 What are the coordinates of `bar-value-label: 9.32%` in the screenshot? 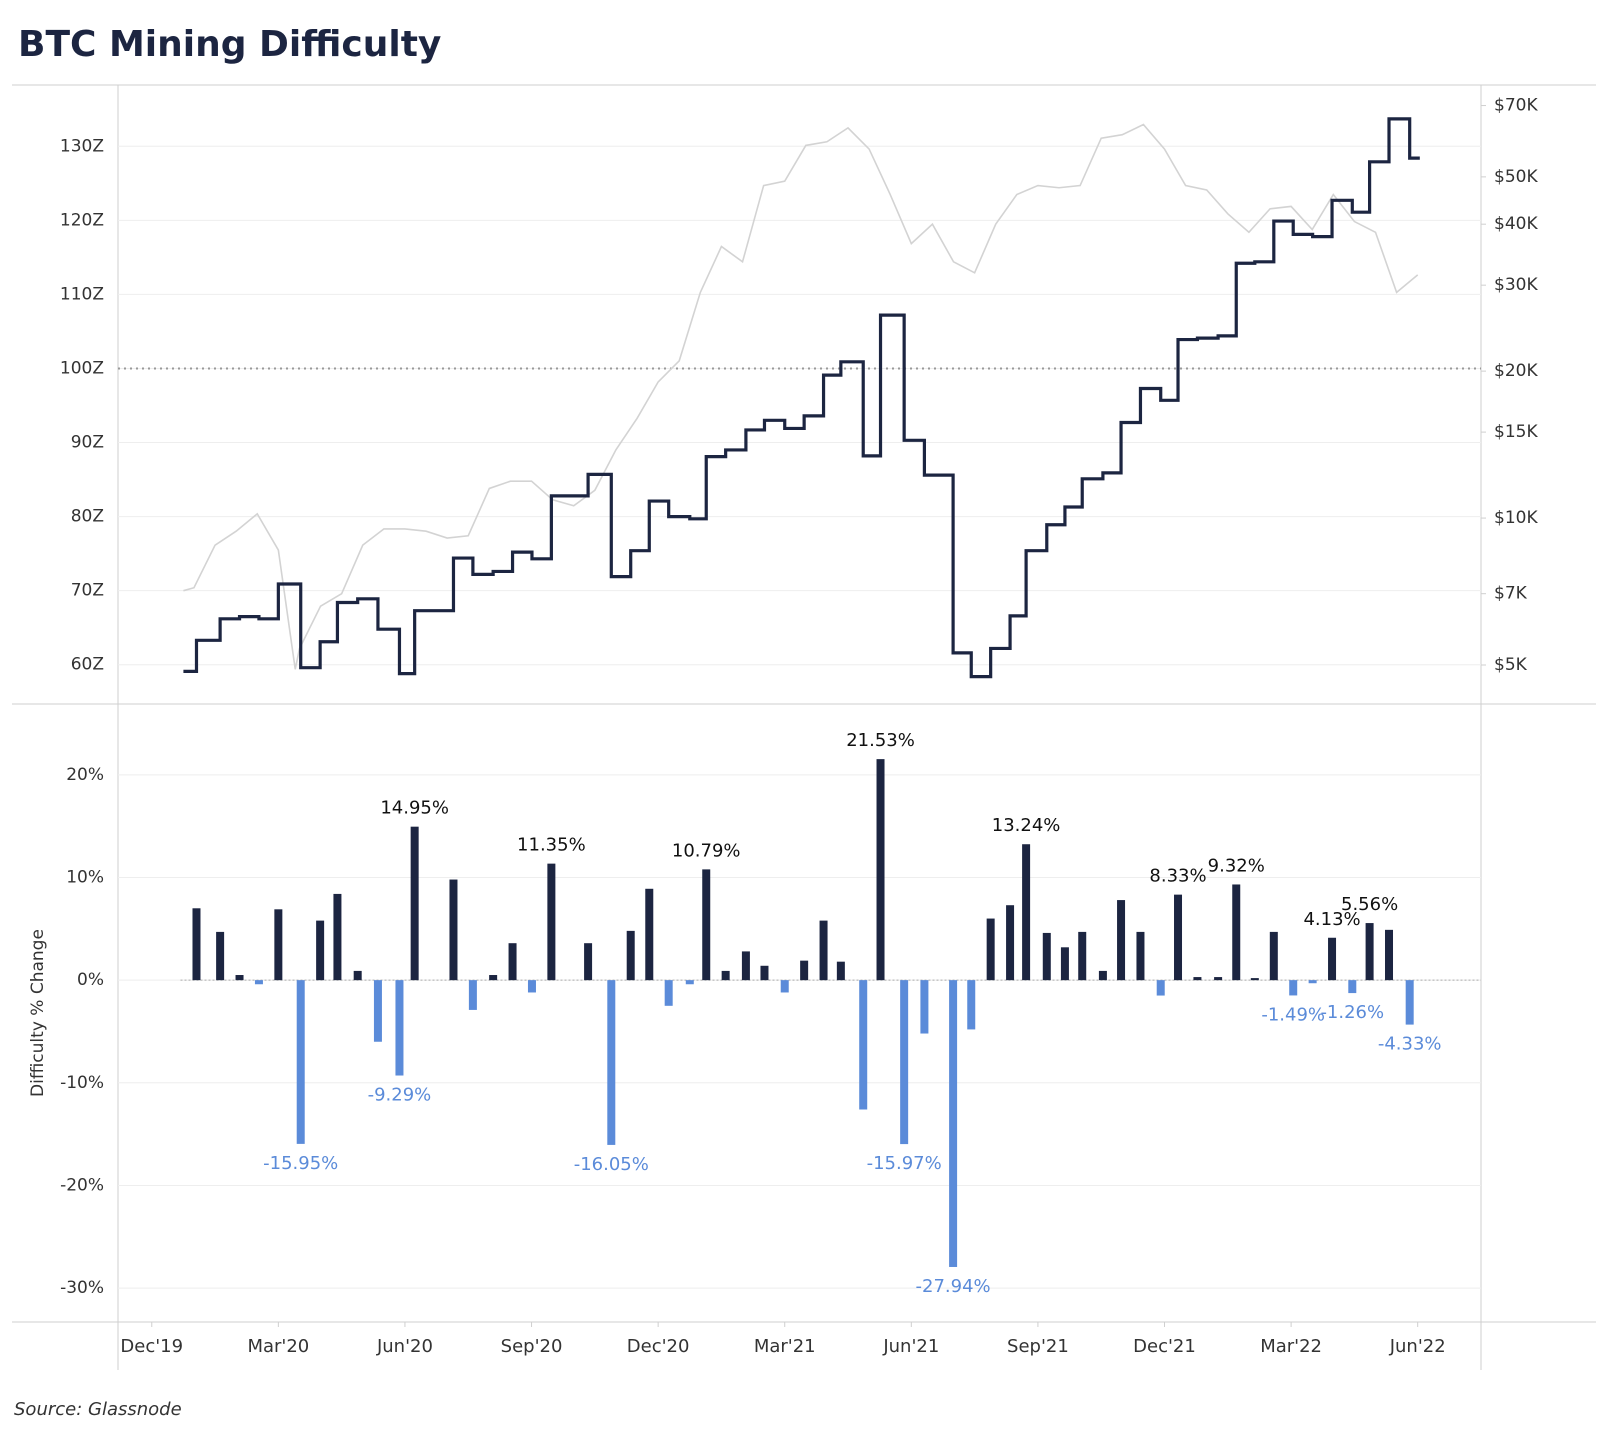 It's located at (1236, 865).